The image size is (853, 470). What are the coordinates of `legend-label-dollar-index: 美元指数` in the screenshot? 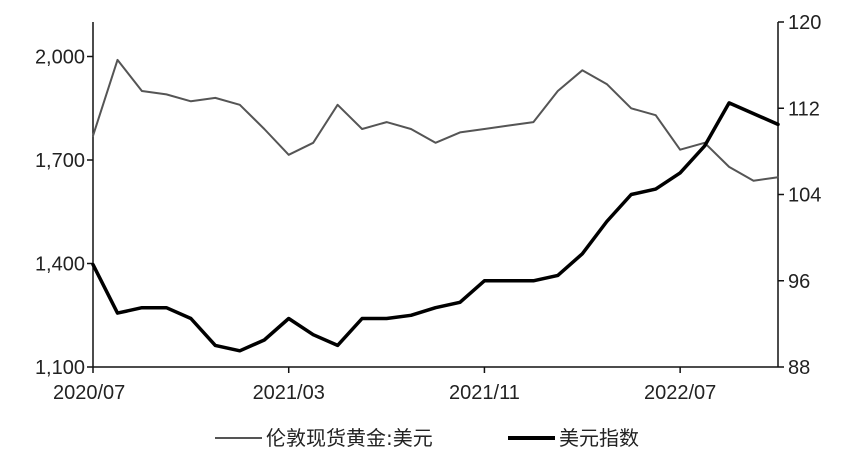 It's located at (599, 438).